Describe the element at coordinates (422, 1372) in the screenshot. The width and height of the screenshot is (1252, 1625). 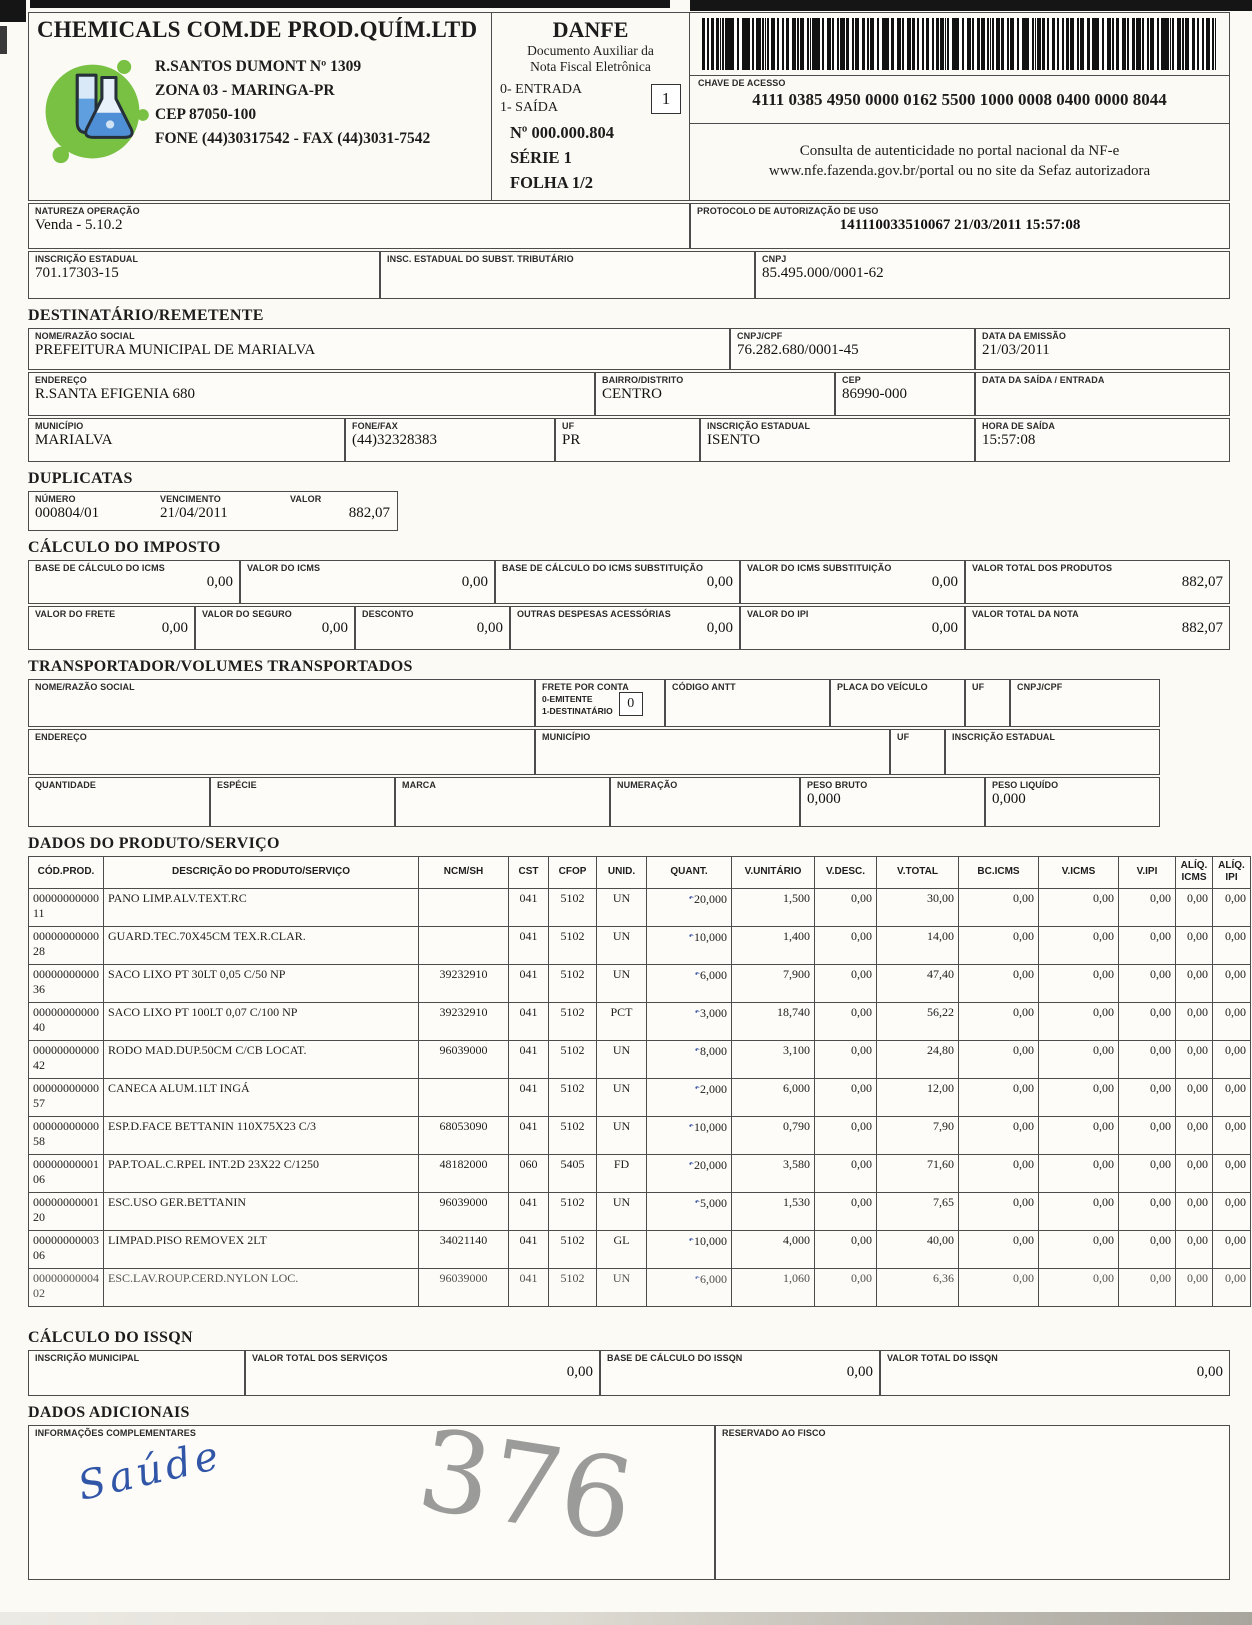
I see `valor-servicos-field: VALOR TOTAL DOS SERVIÇOS 0,00` at that location.